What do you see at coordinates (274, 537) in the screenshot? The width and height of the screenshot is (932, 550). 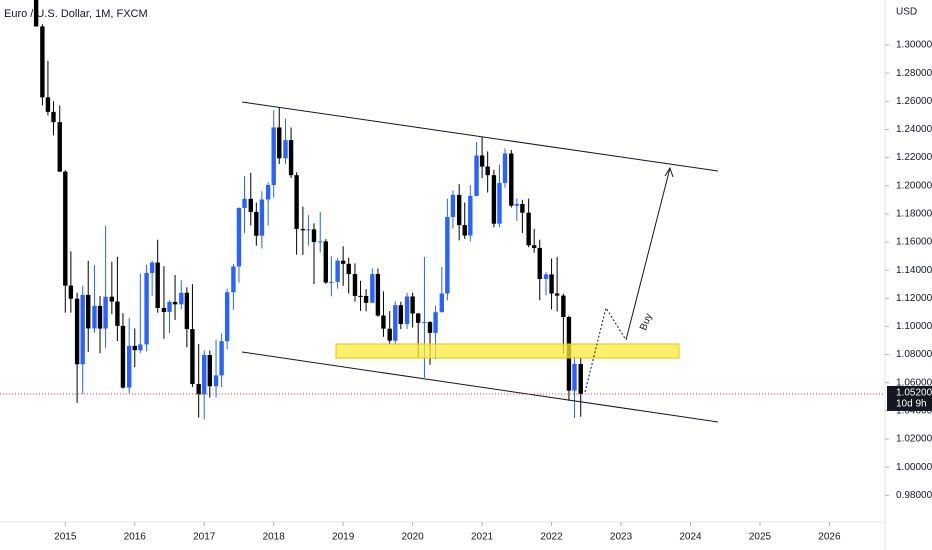 I see `x-tick-label: 2018` at bounding box center [274, 537].